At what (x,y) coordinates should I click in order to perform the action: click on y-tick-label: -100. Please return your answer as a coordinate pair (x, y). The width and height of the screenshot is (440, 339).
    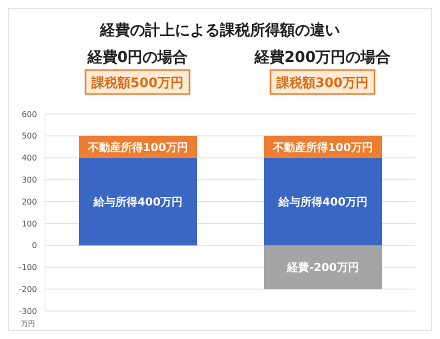
    Looking at the image, I should click on (27, 267).